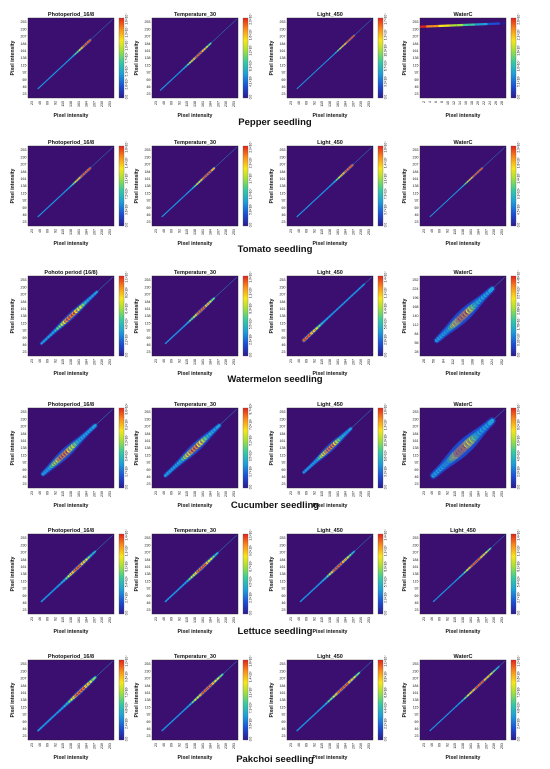  Describe the element at coordinates (518, 66) in the screenshot. I see `colorbar-tick-label: 1.0×10⁴` at that location.